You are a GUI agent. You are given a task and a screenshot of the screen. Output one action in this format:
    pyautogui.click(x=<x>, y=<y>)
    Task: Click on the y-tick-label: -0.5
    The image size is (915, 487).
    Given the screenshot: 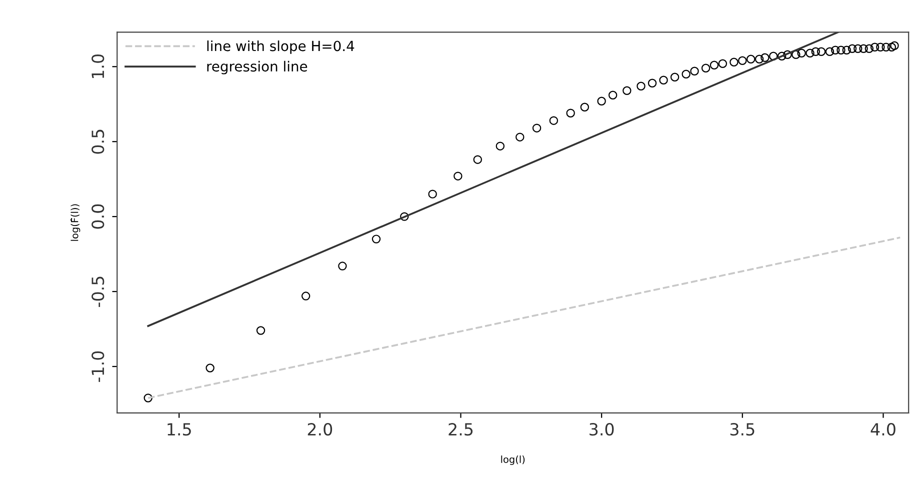 What is the action you would take?
    pyautogui.click(x=98, y=291)
    